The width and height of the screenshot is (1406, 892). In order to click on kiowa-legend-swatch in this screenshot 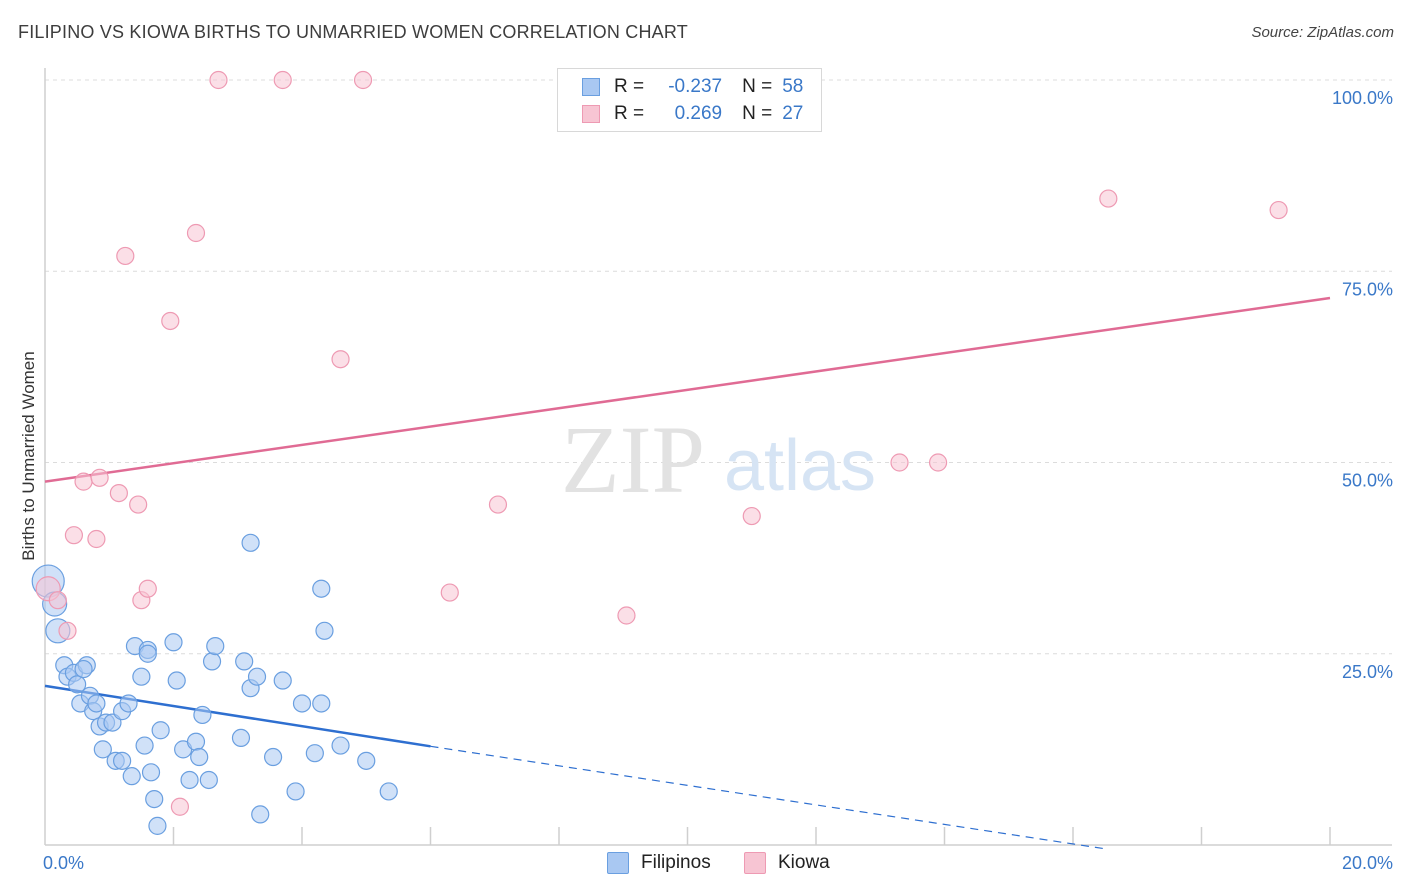, I will do `click(755, 863)`.